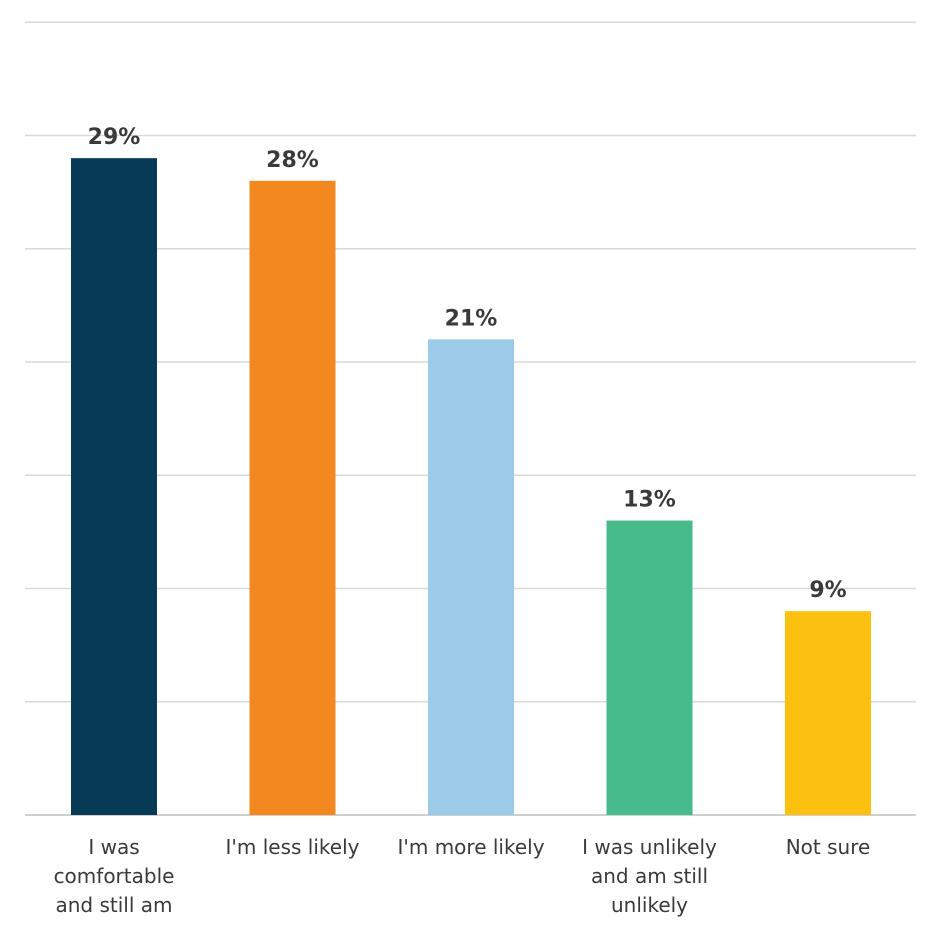 The width and height of the screenshot is (941, 933). Describe the element at coordinates (113, 905) in the screenshot. I see `x-tick-label-line: and still am` at that location.